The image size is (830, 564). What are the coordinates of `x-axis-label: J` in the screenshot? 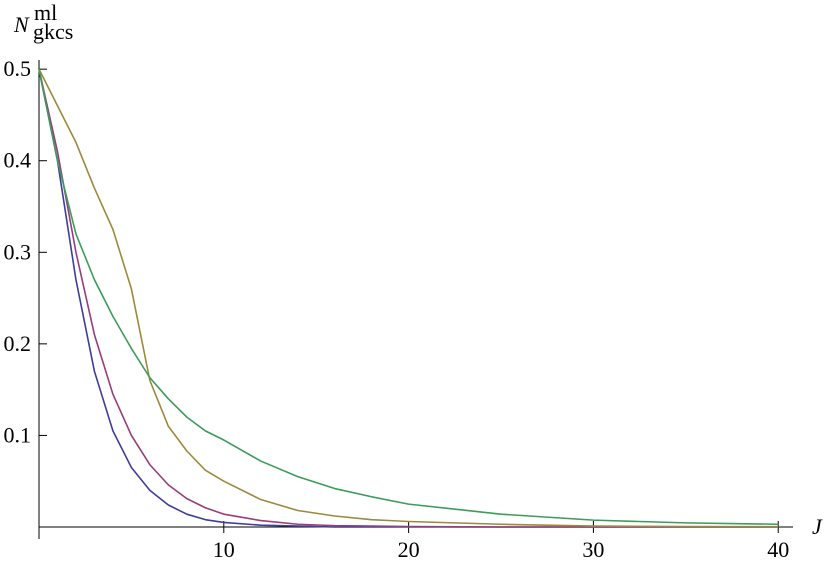 It's located at (817, 526).